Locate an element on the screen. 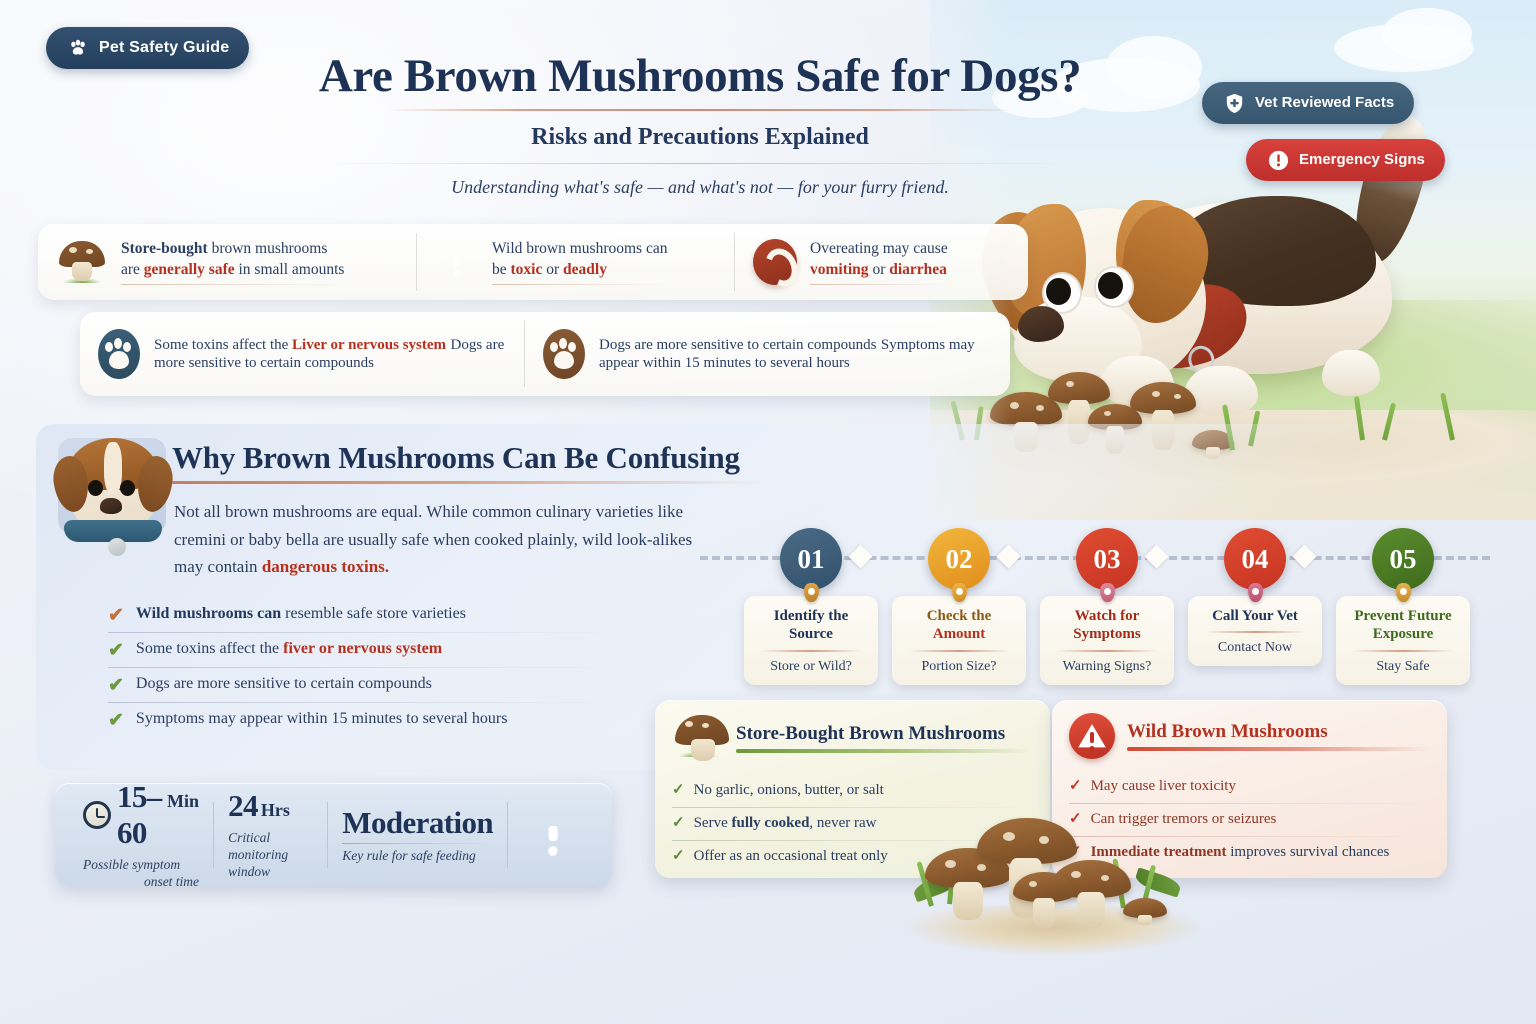 This screenshot has width=1536, height=1024. step-subtitle: Warning Signs? is located at coordinates (1107, 666).